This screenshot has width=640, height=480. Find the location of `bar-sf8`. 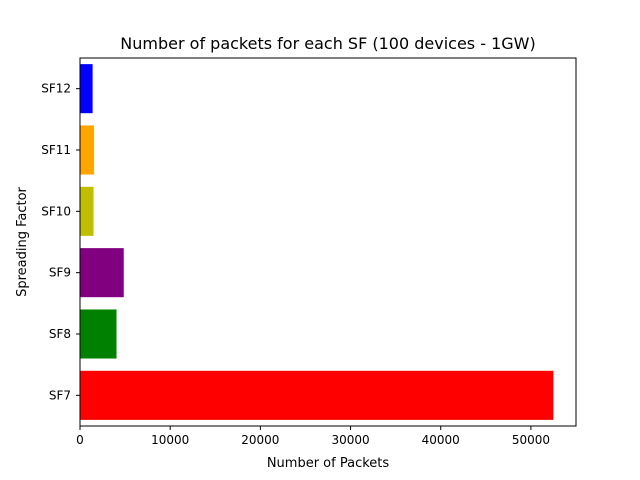

bar-sf8 is located at coordinates (98, 334).